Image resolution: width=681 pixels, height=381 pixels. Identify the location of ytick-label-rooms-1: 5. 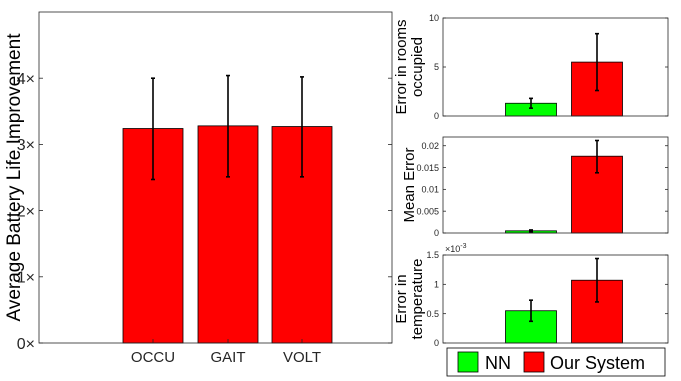
(436, 67).